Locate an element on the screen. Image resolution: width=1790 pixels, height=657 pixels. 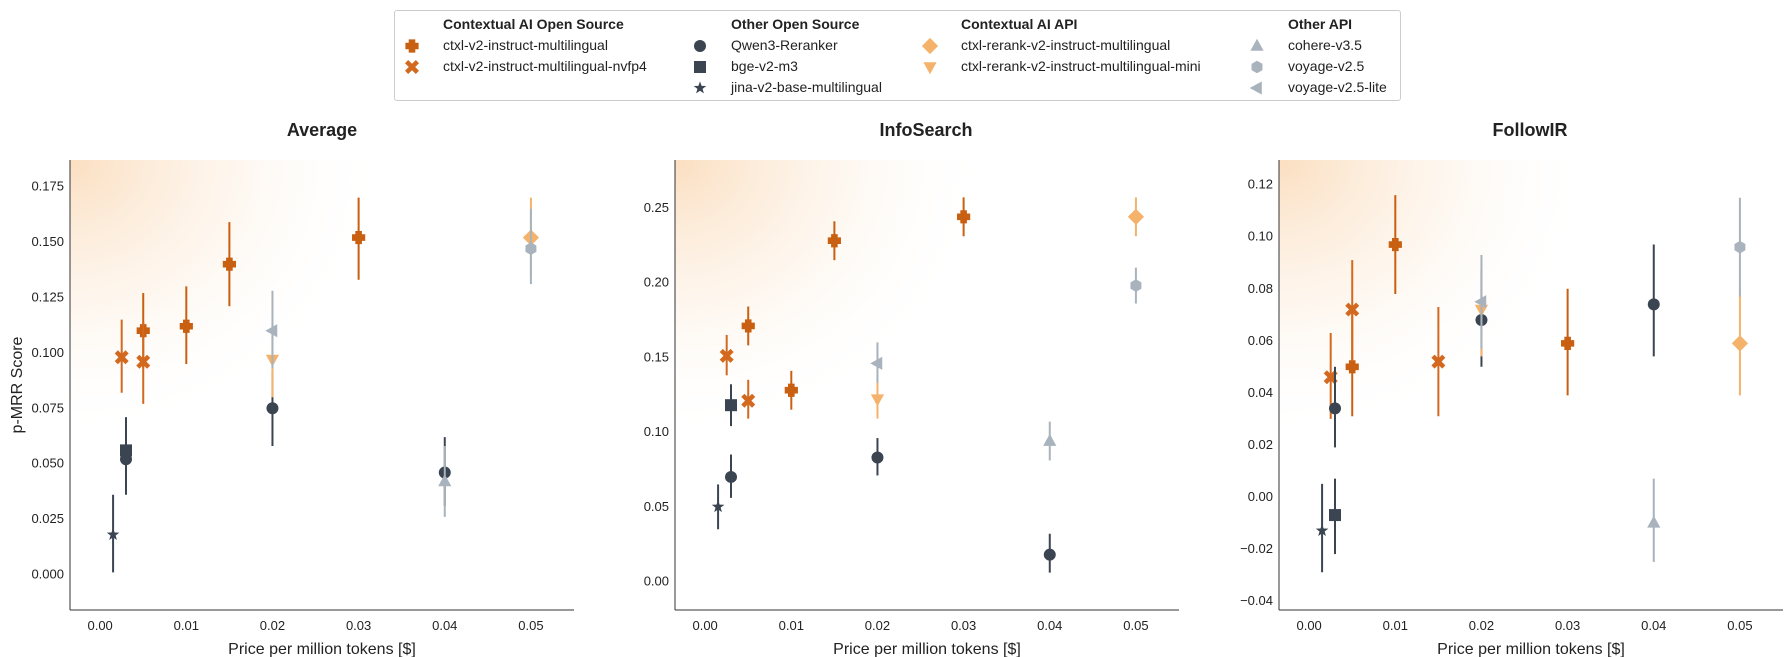
data-point-voyage-v2.5-lite is located at coordinates (876, 362).